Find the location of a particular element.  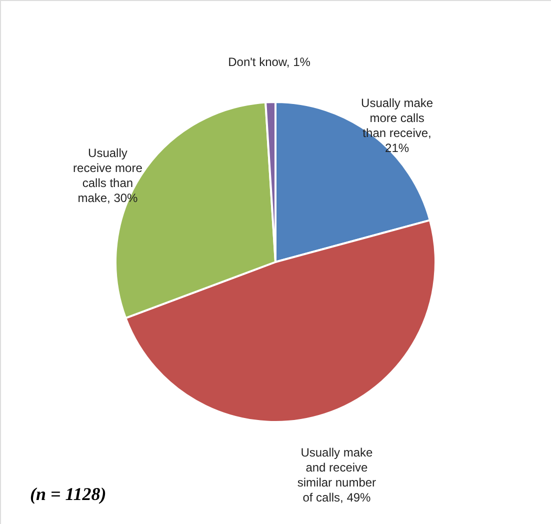

slice-label: Usually make and receive similar number of calls, 49% is located at coordinates (336, 474).